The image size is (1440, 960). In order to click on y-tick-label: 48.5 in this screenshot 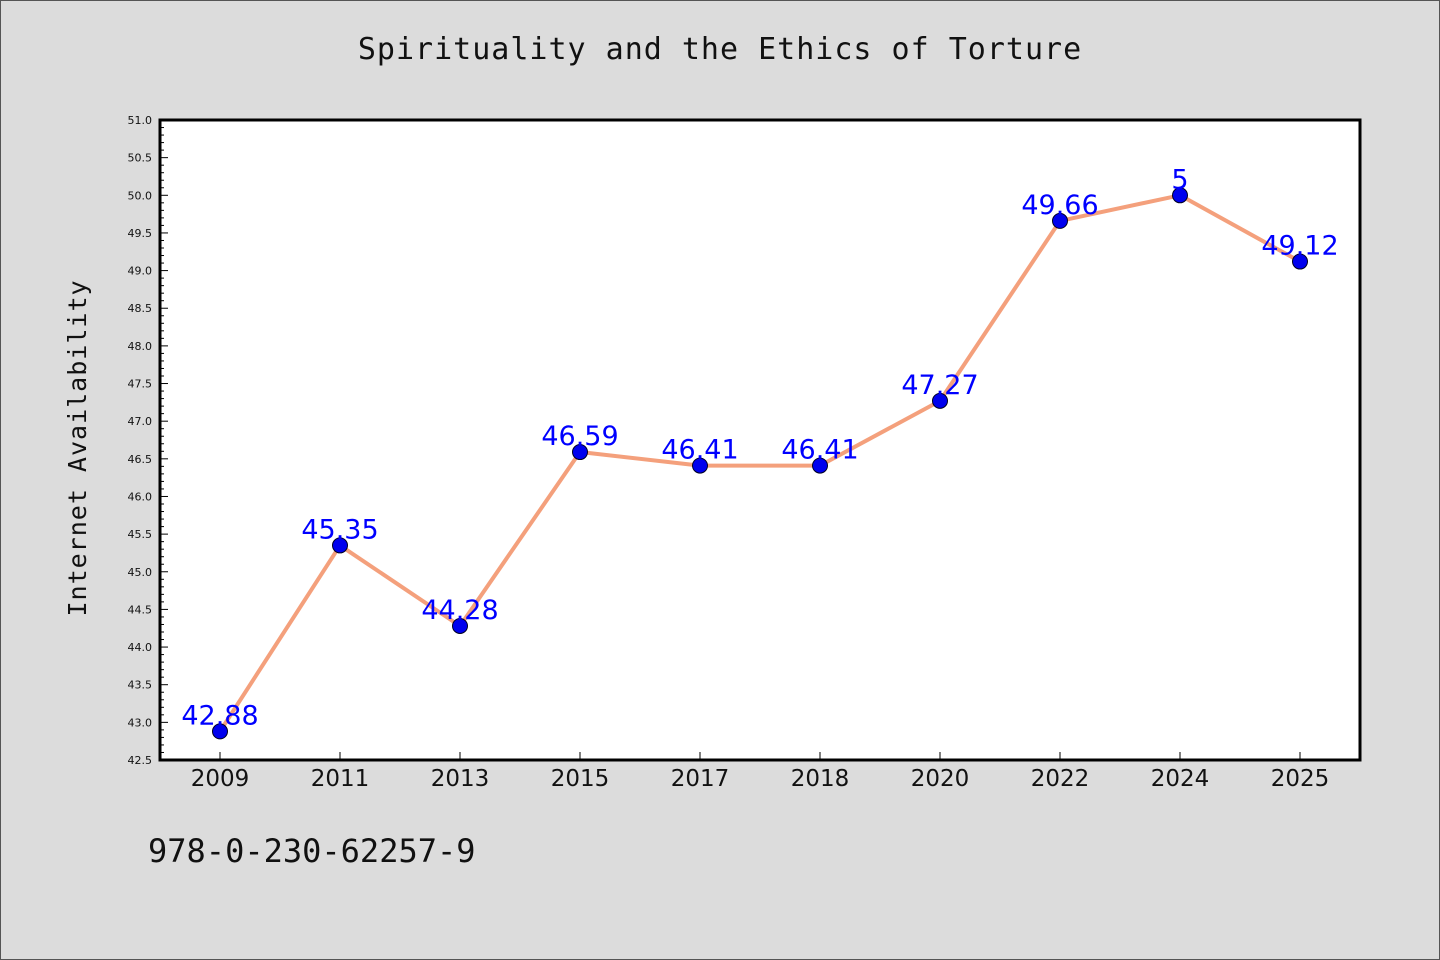, I will do `click(140, 308)`.